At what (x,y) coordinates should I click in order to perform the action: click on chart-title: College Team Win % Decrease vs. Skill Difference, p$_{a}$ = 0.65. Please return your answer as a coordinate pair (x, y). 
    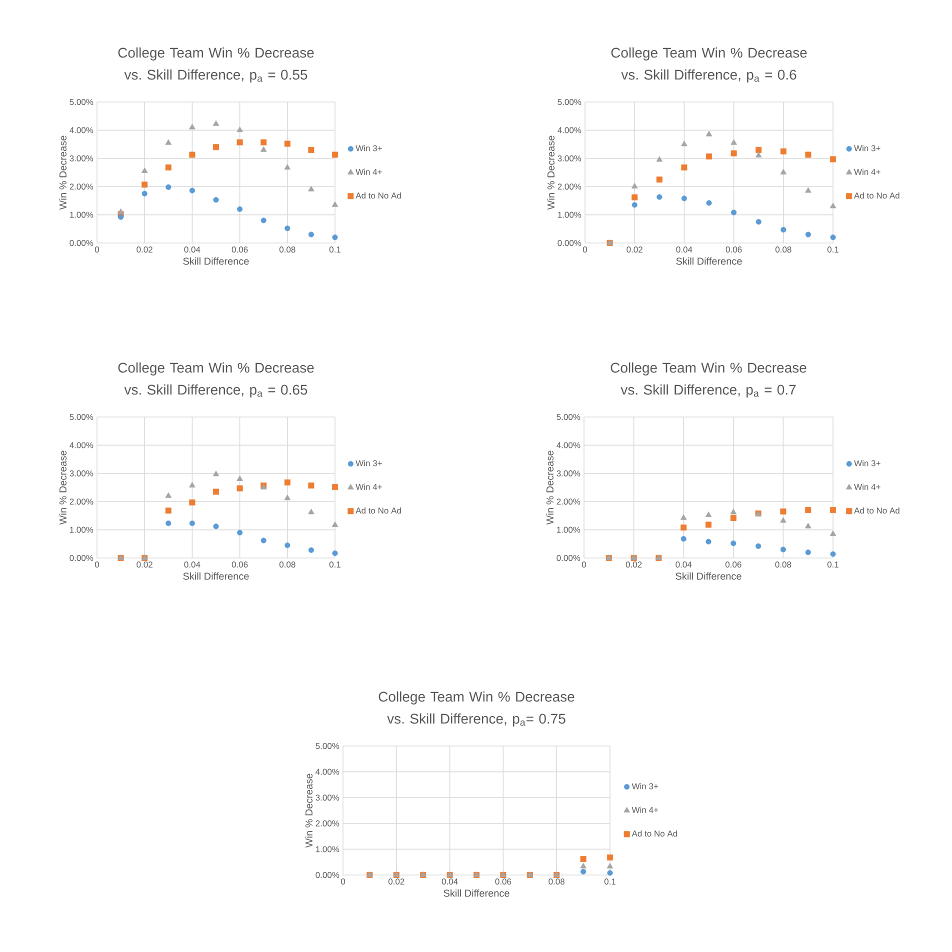
    Looking at the image, I should click on (216, 380).